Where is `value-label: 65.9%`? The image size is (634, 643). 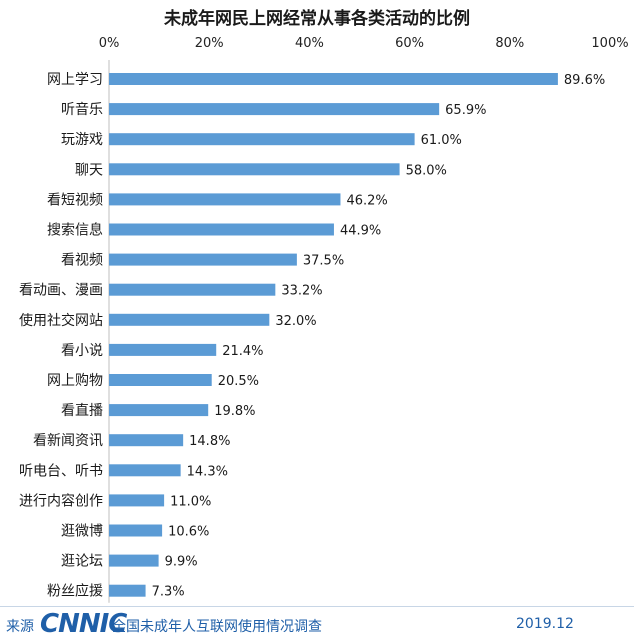 value-label: 65.9% is located at coordinates (465, 110).